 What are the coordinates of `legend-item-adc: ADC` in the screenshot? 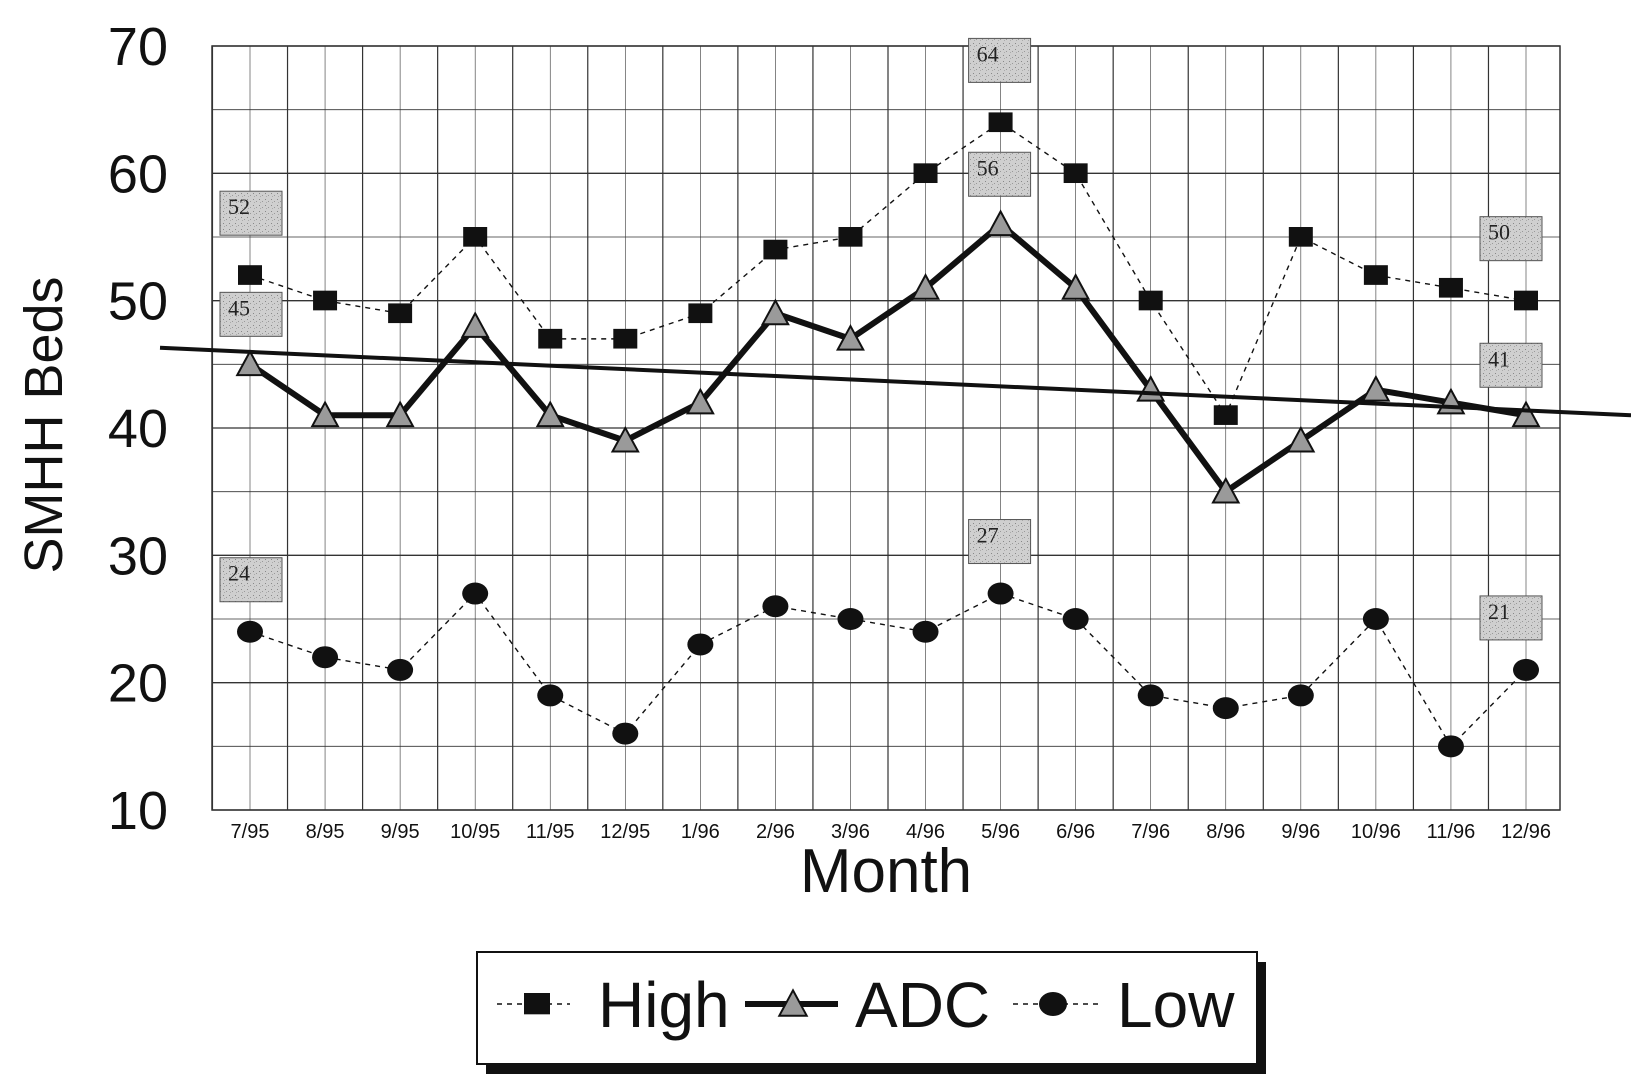 It's located at (867, 1005).